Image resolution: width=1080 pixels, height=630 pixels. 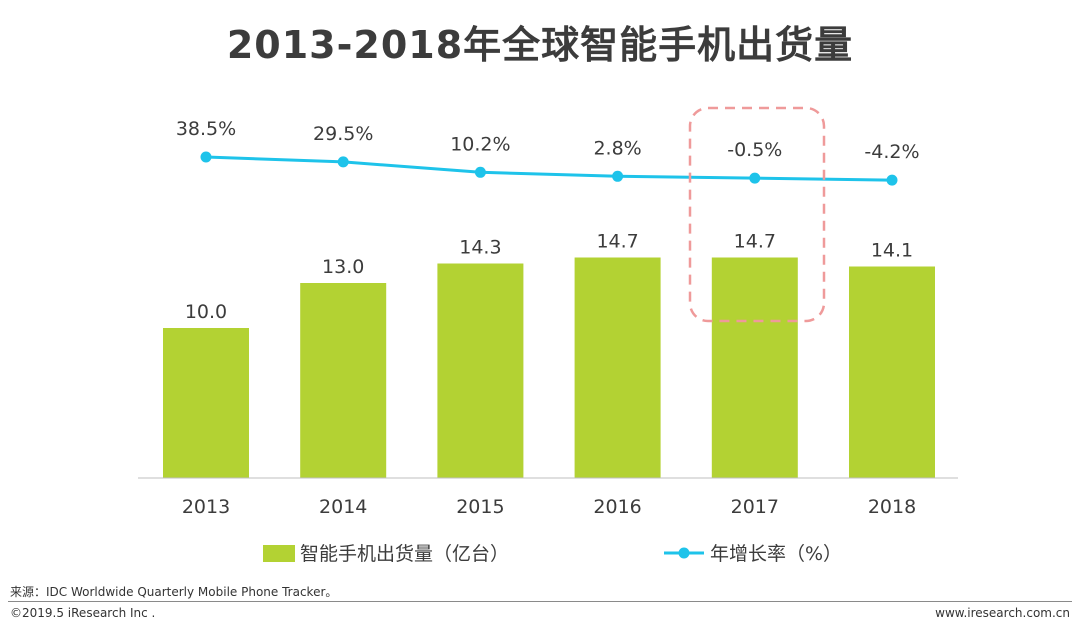 I want to click on line-label-2015: 10.2%, so click(x=480, y=144).